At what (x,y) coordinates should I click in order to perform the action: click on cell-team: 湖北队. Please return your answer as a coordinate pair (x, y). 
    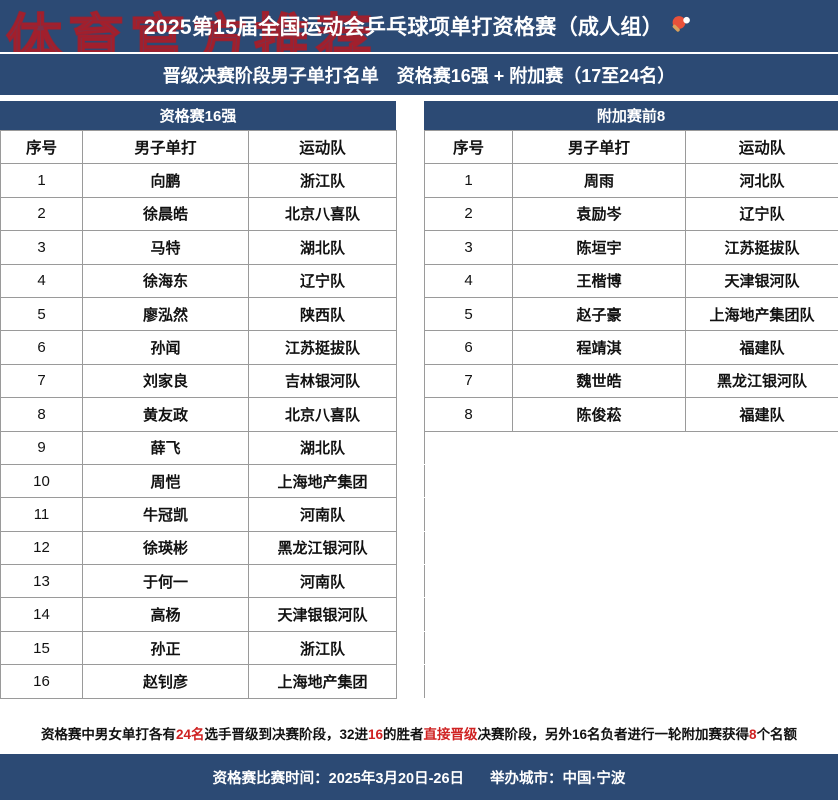
    Looking at the image, I should click on (322, 447).